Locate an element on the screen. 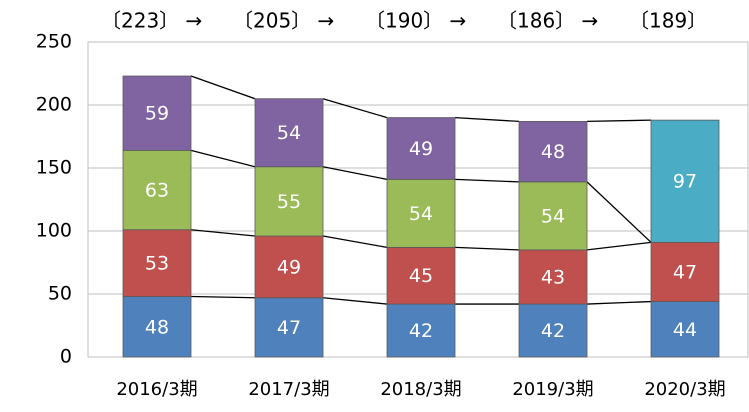 This screenshot has height=412, width=749. y-tick-label: 150 is located at coordinates (54, 168).